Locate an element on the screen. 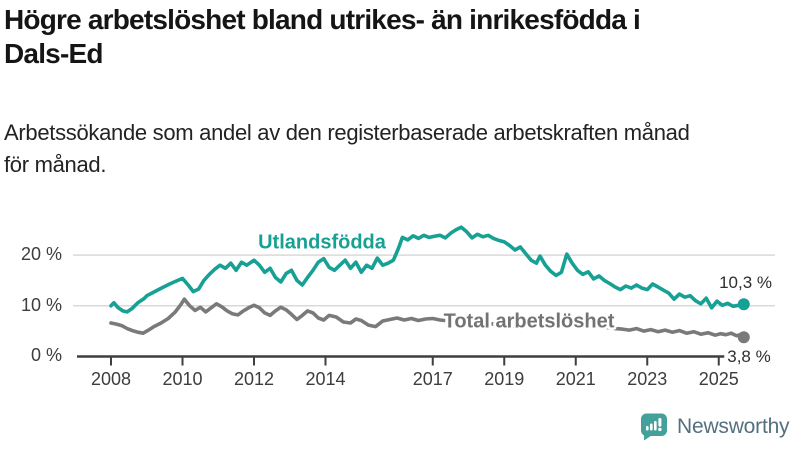 This screenshot has width=800, height=450. y-axis-label-10: 10 % is located at coordinates (41, 305).